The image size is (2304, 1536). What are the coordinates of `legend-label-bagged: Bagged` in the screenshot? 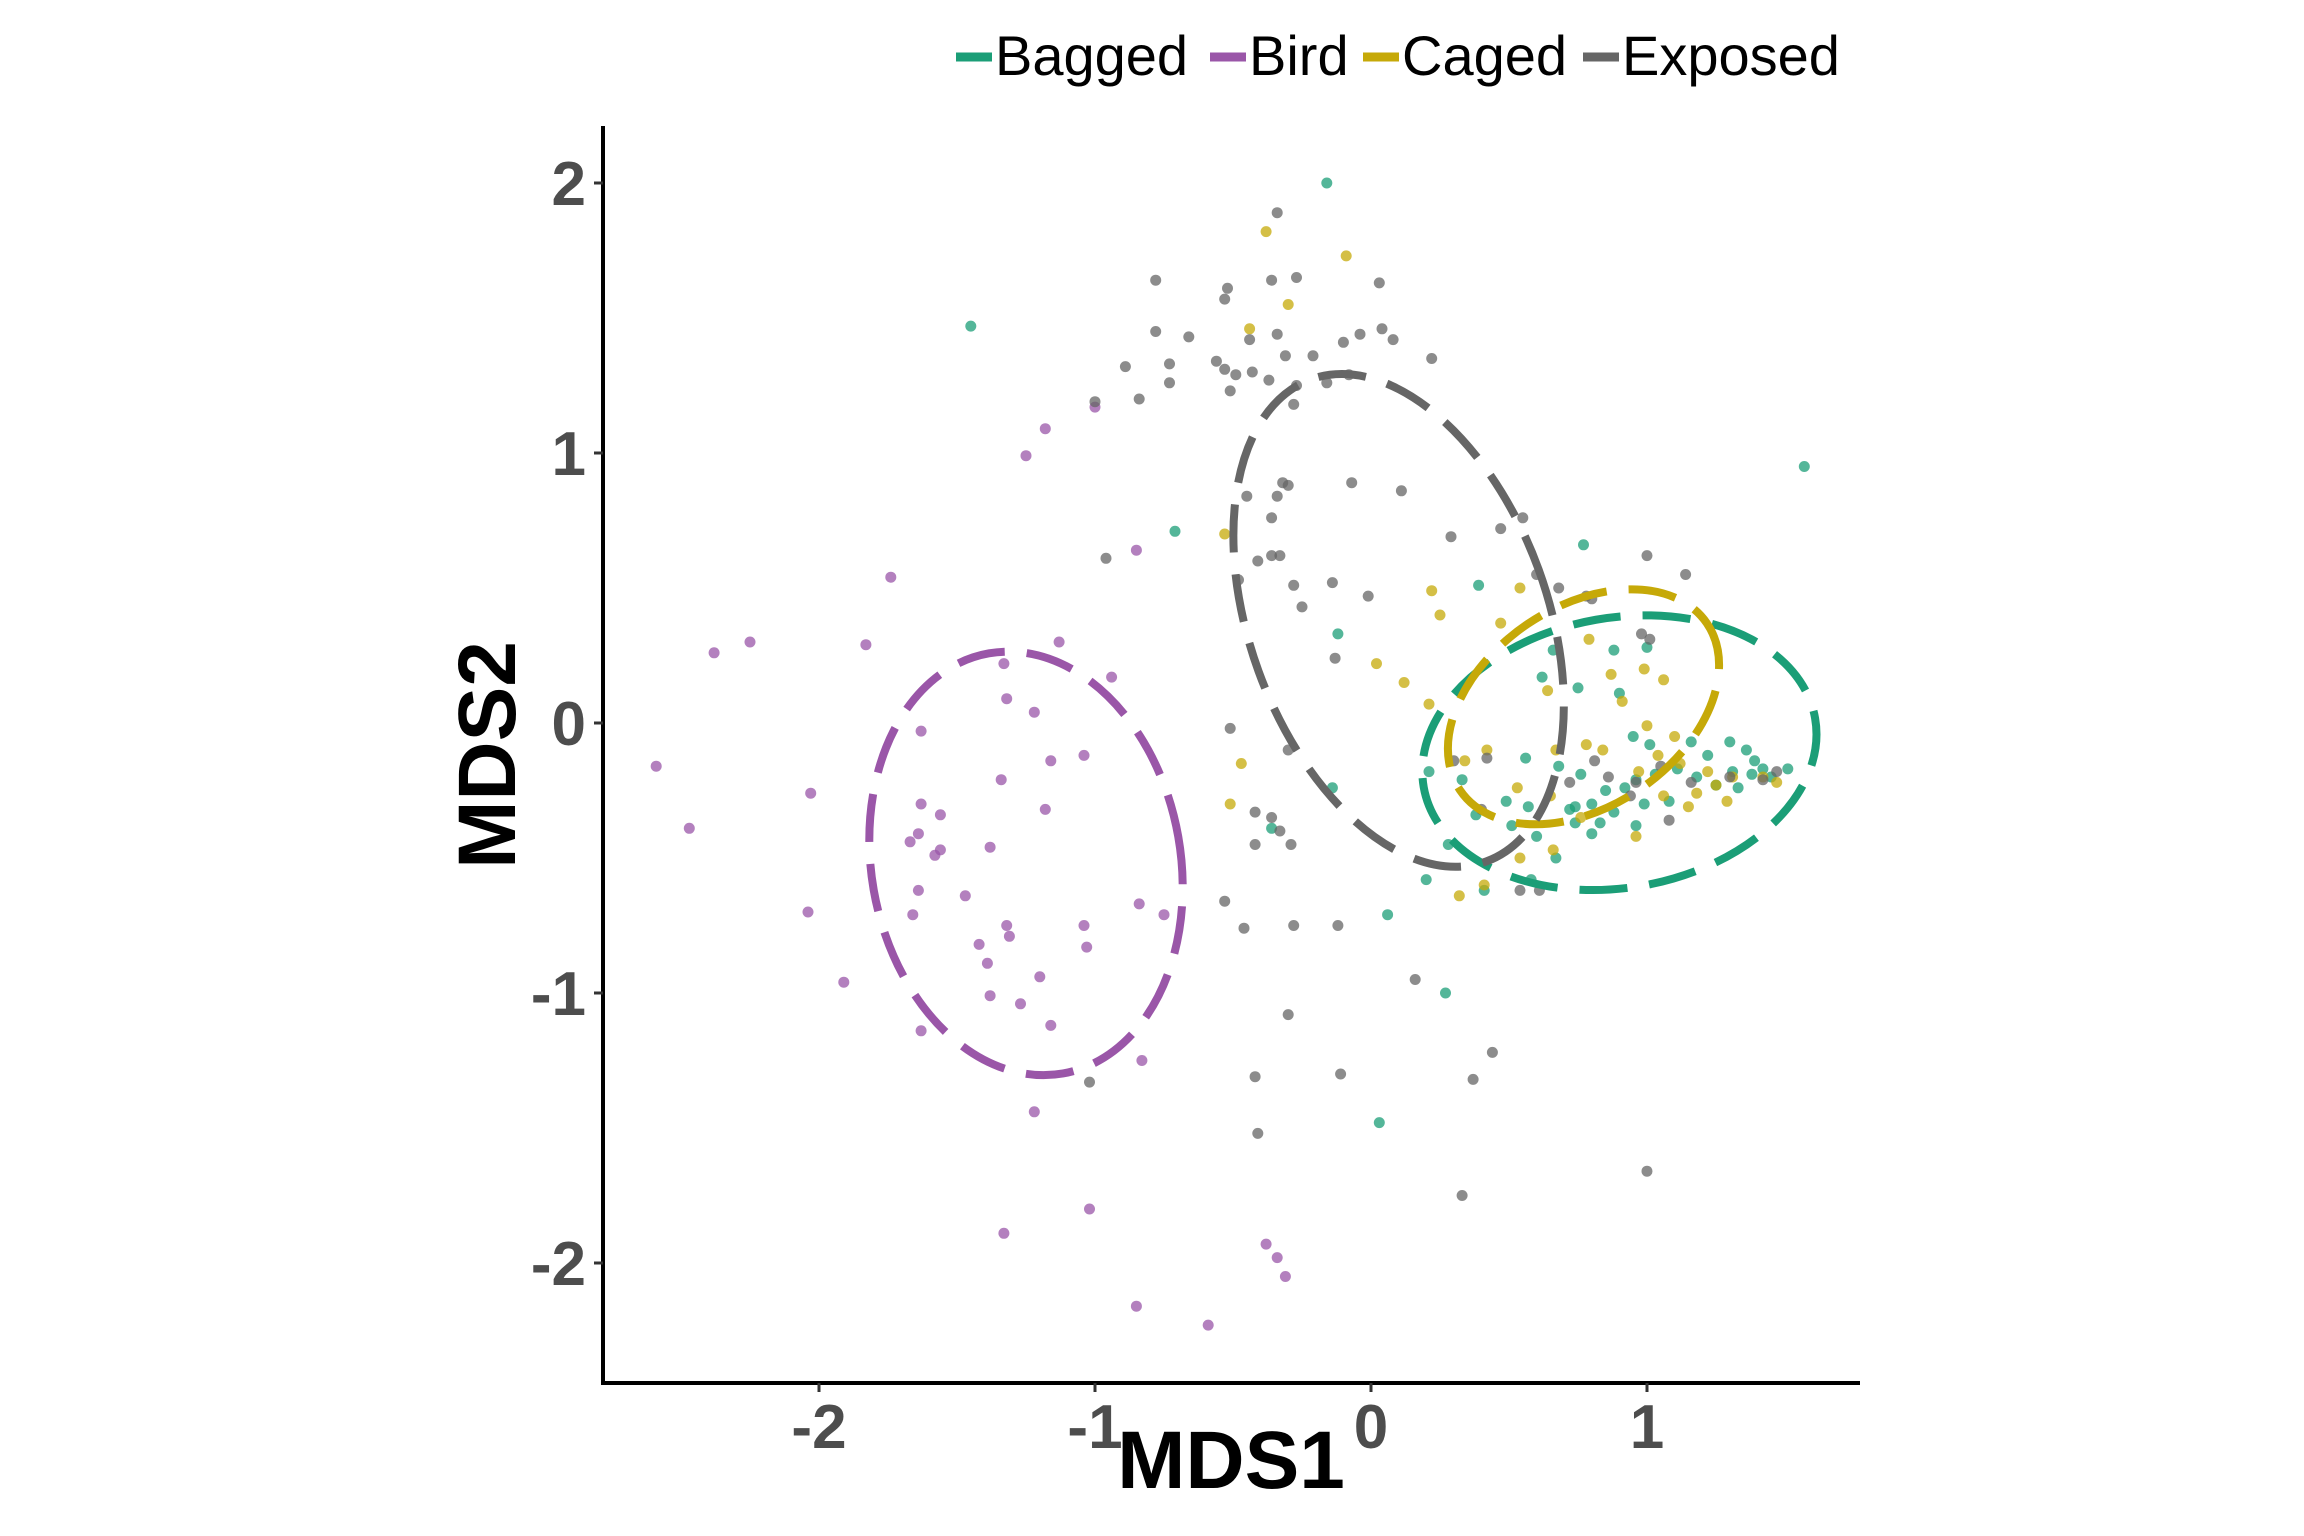 It's located at (1091, 55).